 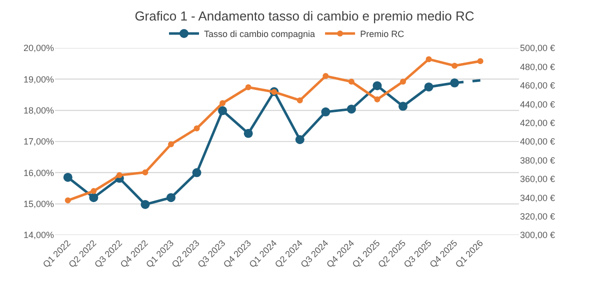 What do you see at coordinates (38, 203) in the screenshot?
I see `y-tick-label: 15,00%` at bounding box center [38, 203].